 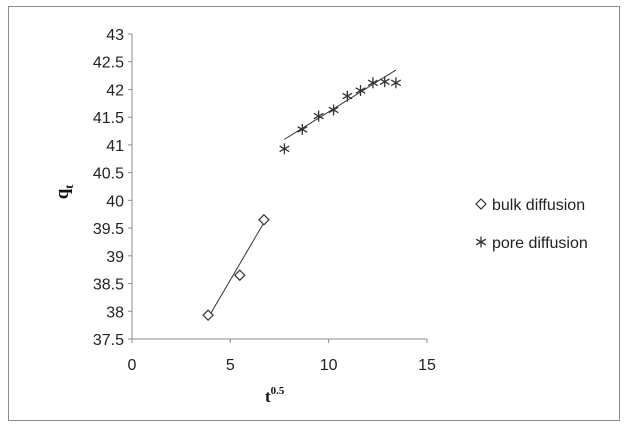 I want to click on y-tick-label: 41, so click(x=115, y=146).